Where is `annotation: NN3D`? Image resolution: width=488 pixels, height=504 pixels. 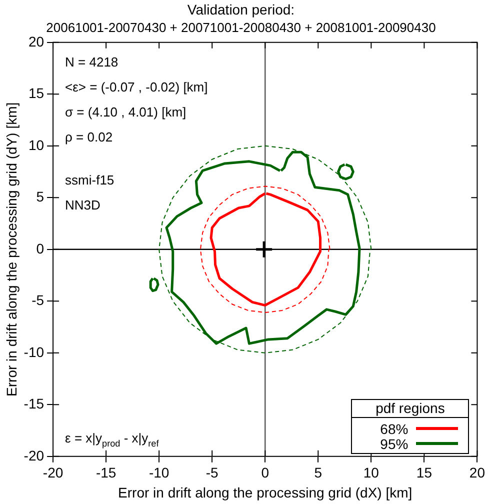 annotation: NN3D is located at coordinates (82, 204).